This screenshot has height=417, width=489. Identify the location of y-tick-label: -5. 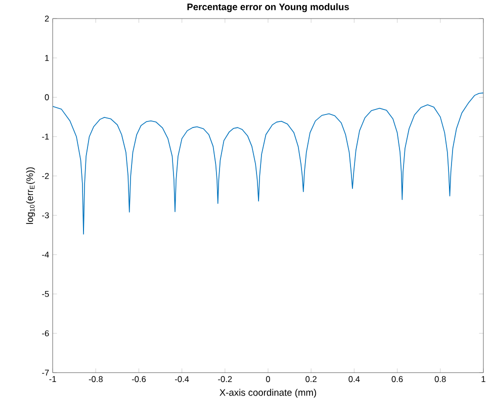
(45, 293).